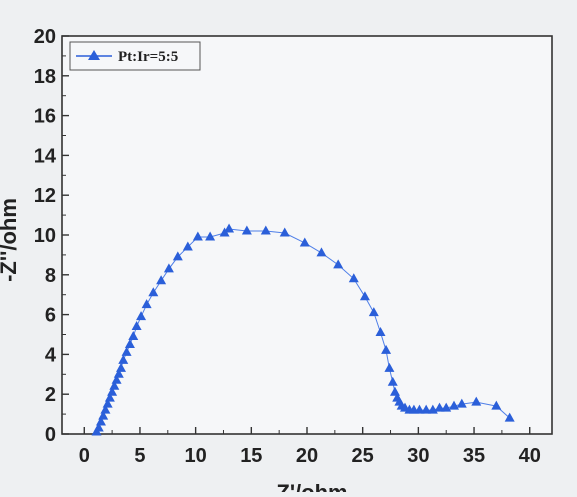 The width and height of the screenshot is (577, 497). What do you see at coordinates (51, 355) in the screenshot?
I see `y-tick-label: 4` at bounding box center [51, 355].